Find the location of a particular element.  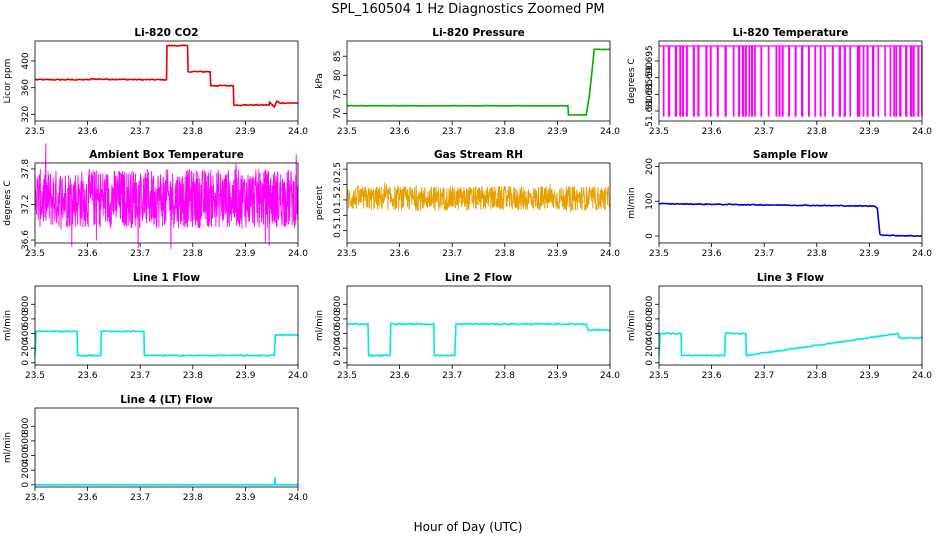

y-tick-label: 51.690 is located at coordinates (650, 78).